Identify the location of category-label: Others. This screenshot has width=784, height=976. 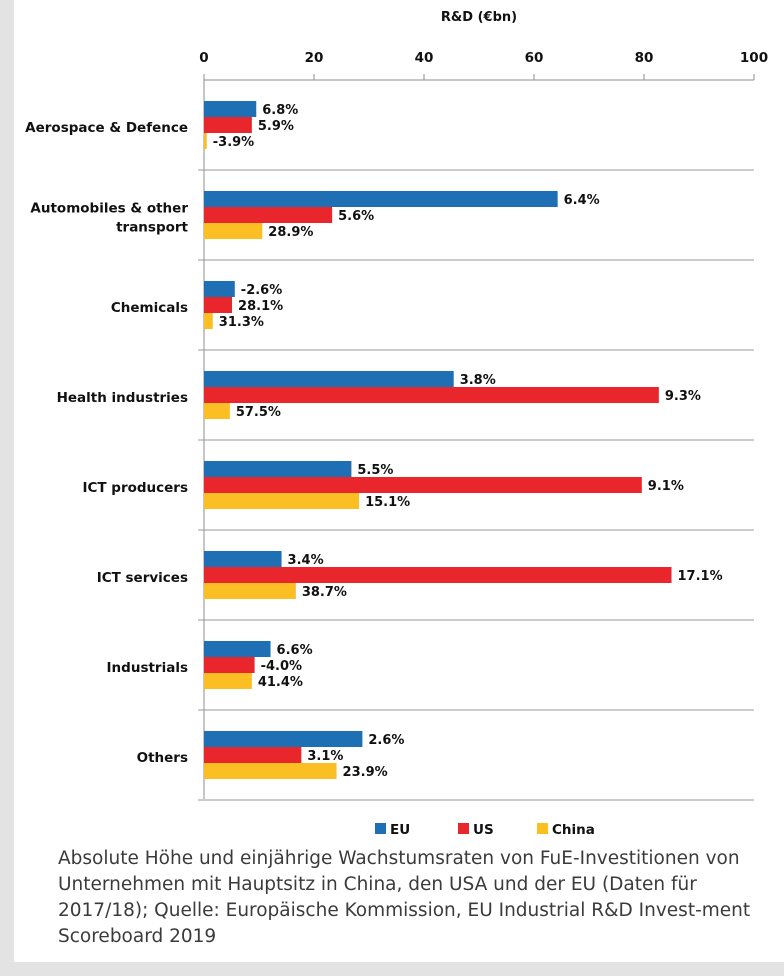
(162, 758).